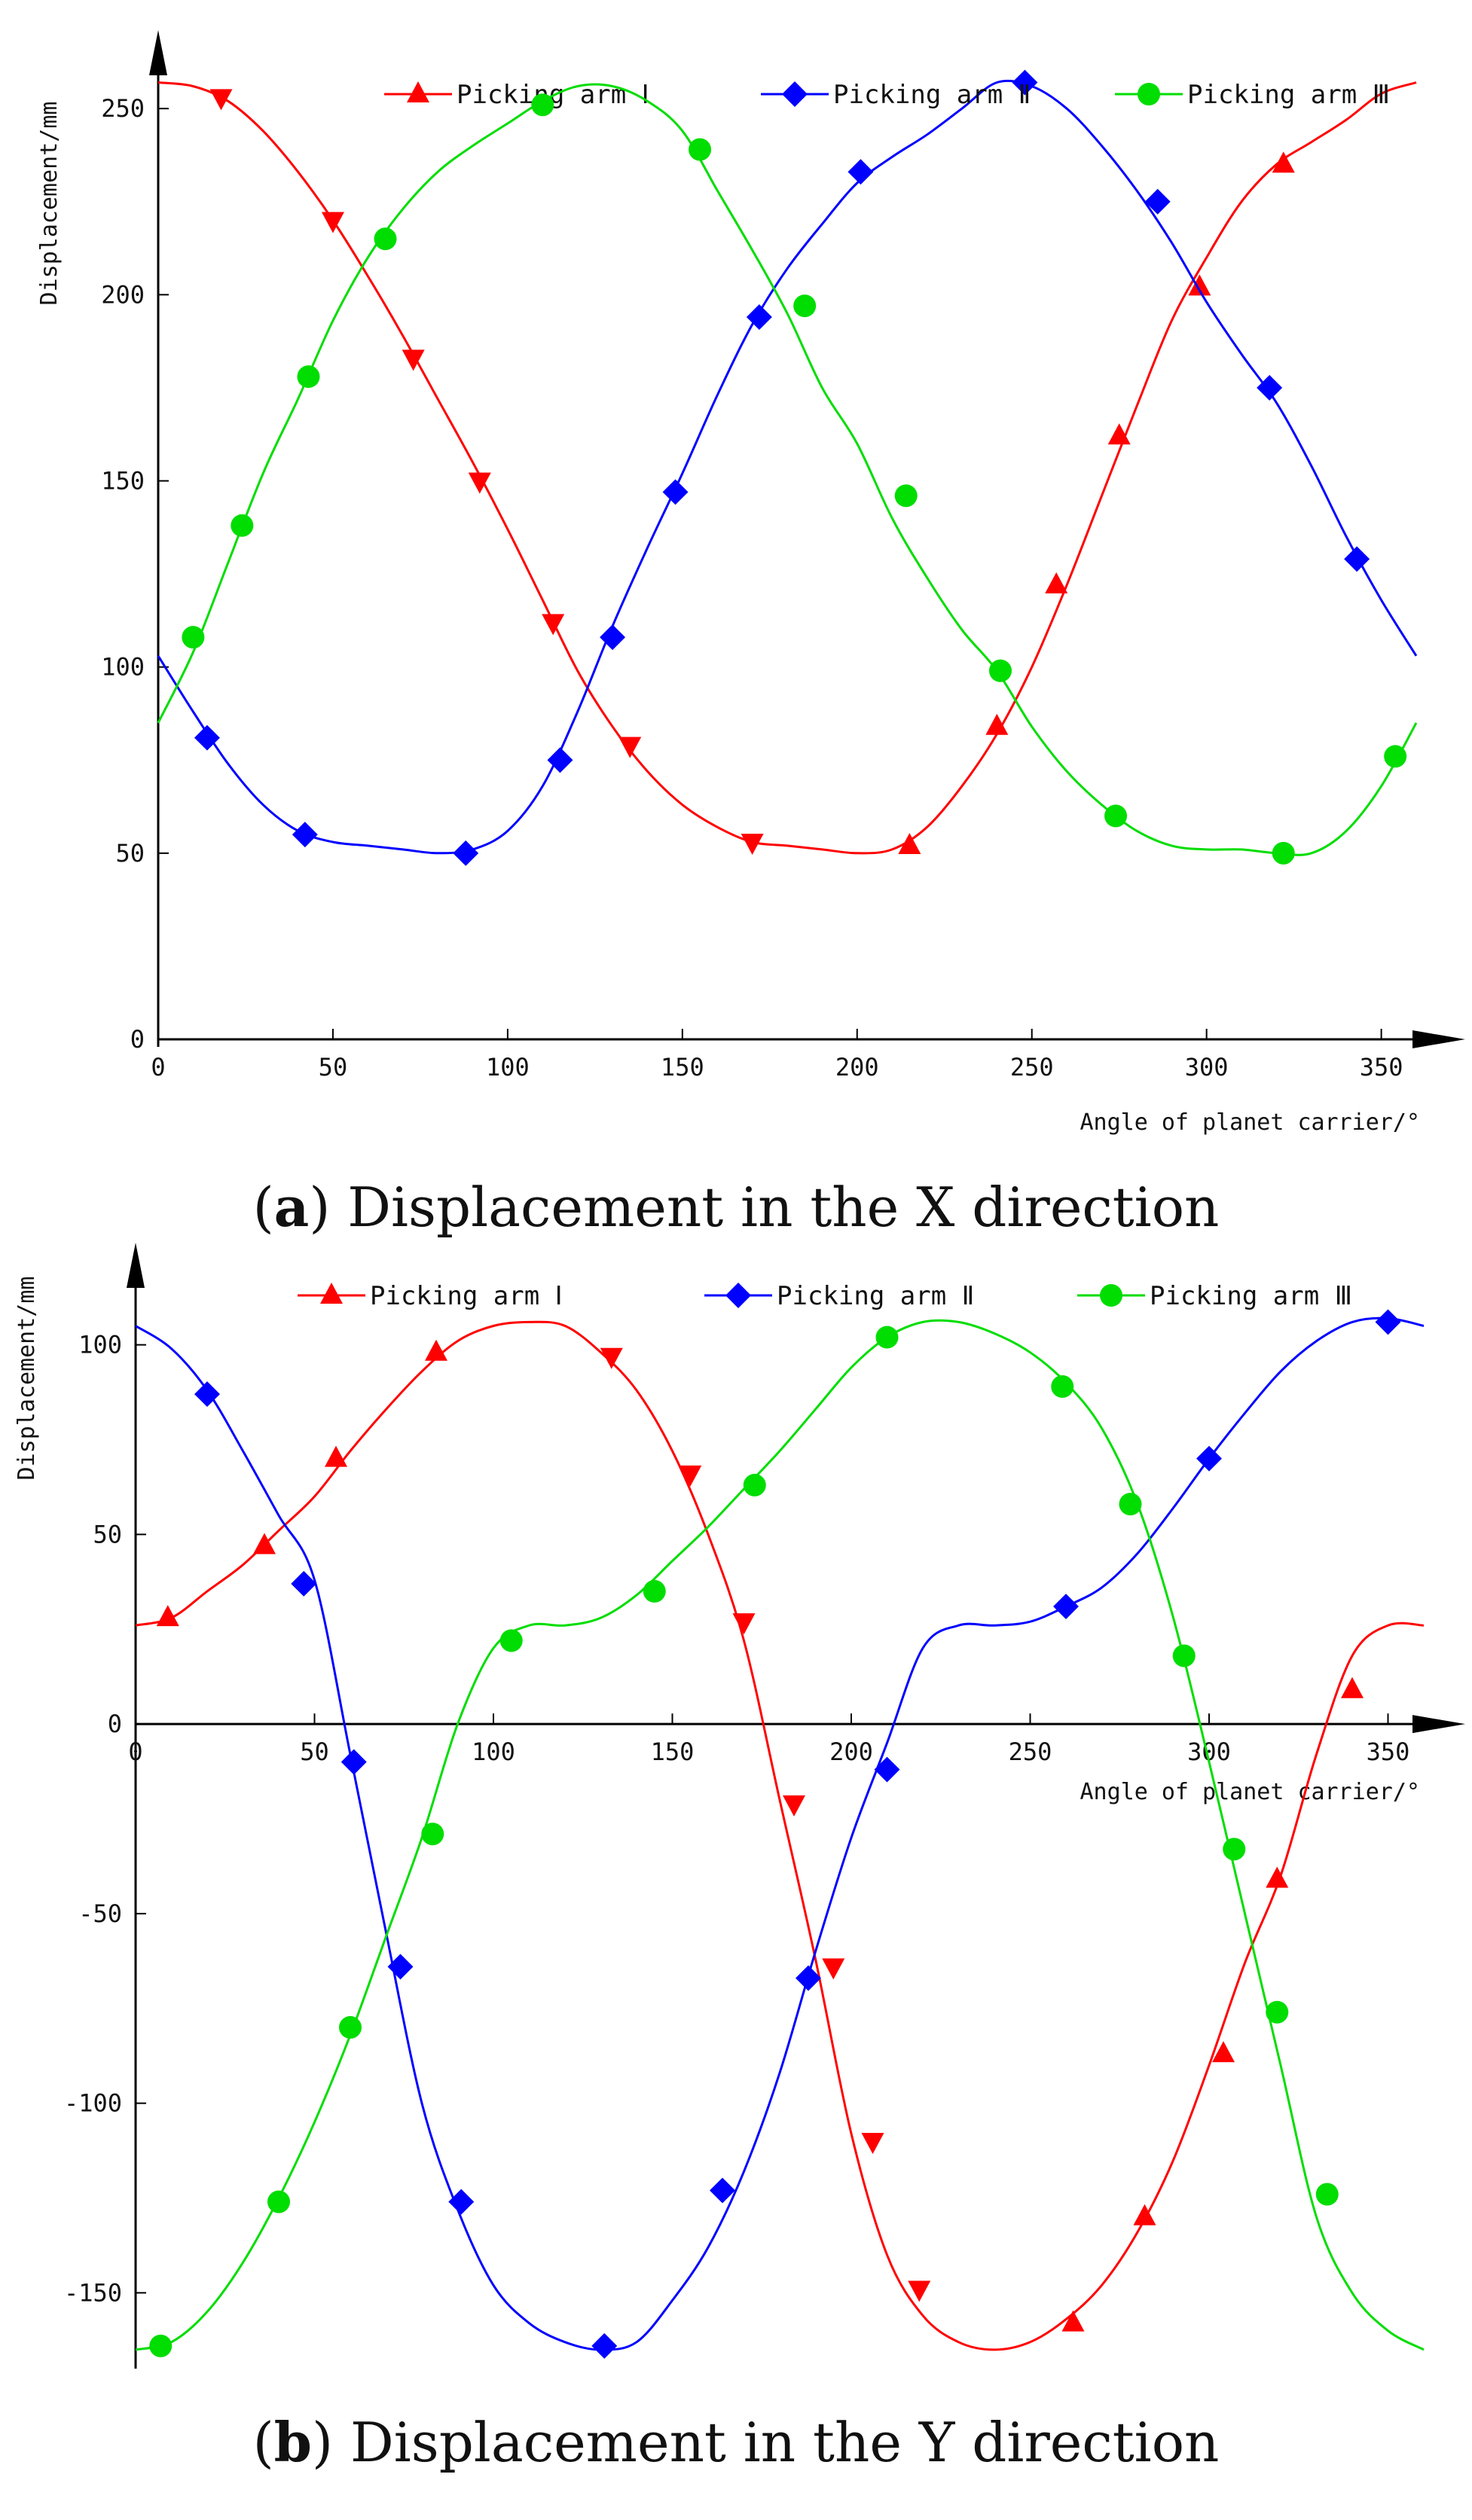  I want to click on legend-label: Picking arm Ⅱ, so click(932, 95).